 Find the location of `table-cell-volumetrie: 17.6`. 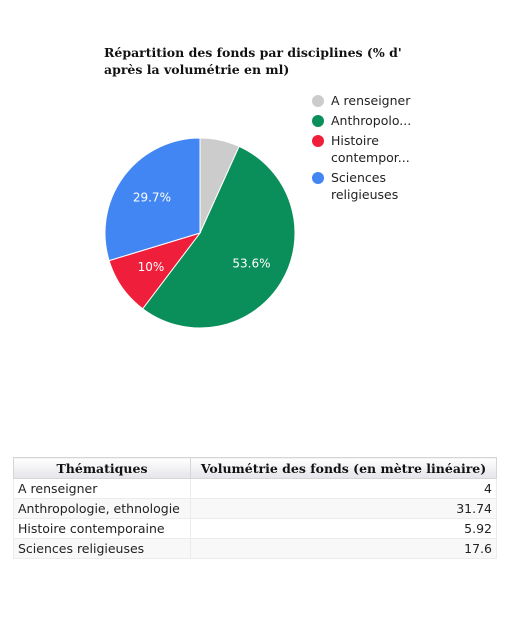

table-cell-volumetrie: 17.6 is located at coordinates (343, 548).